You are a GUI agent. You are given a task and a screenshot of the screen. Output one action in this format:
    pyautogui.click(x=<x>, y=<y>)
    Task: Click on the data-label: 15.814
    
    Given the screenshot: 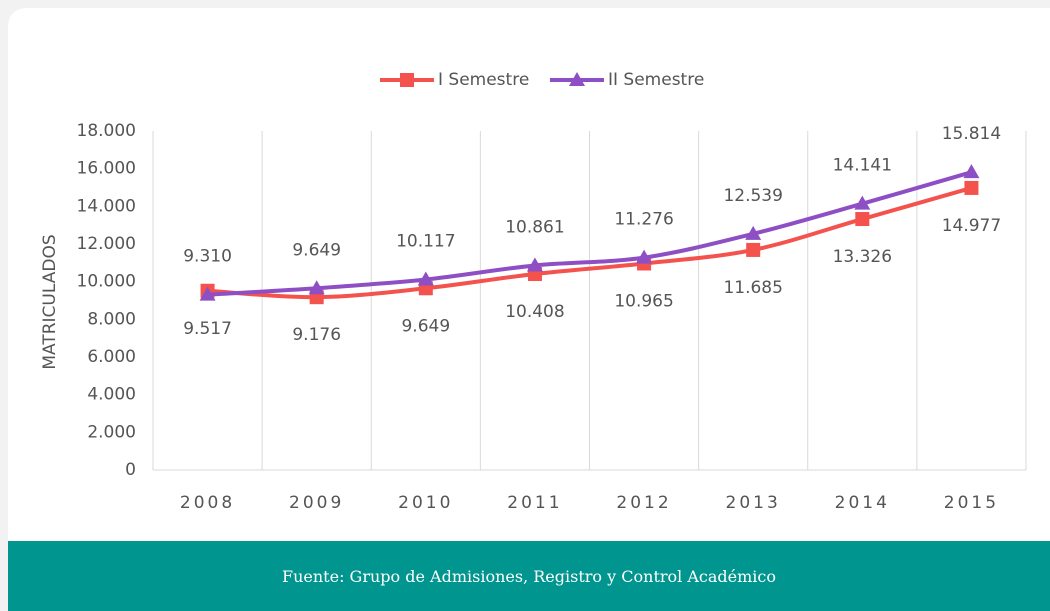 What is the action you would take?
    pyautogui.click(x=971, y=134)
    